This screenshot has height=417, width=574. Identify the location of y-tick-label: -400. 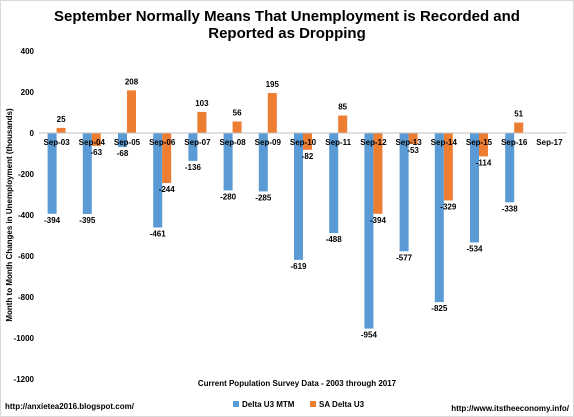
(26, 215).